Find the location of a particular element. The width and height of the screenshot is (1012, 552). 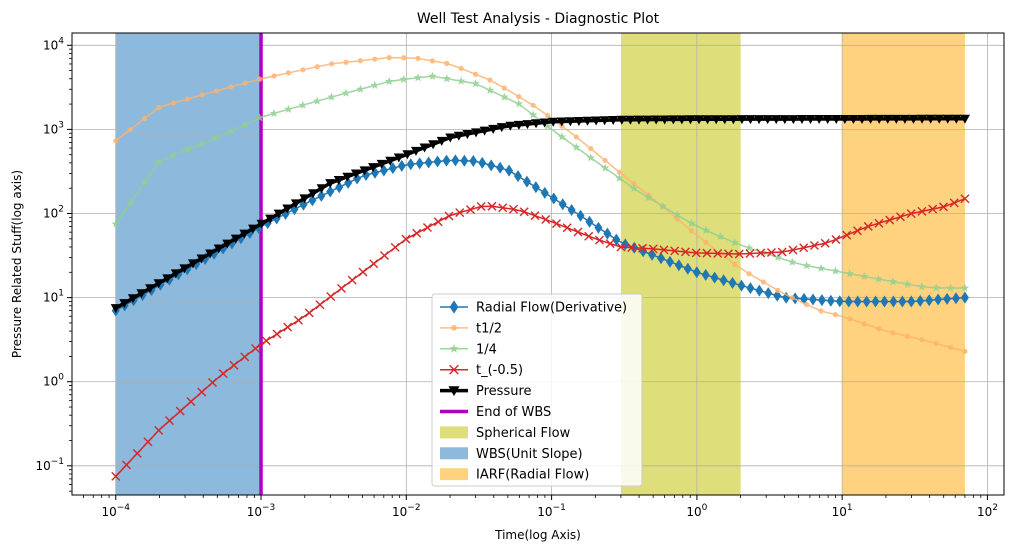

legend-label: Pressure is located at coordinates (504, 391).